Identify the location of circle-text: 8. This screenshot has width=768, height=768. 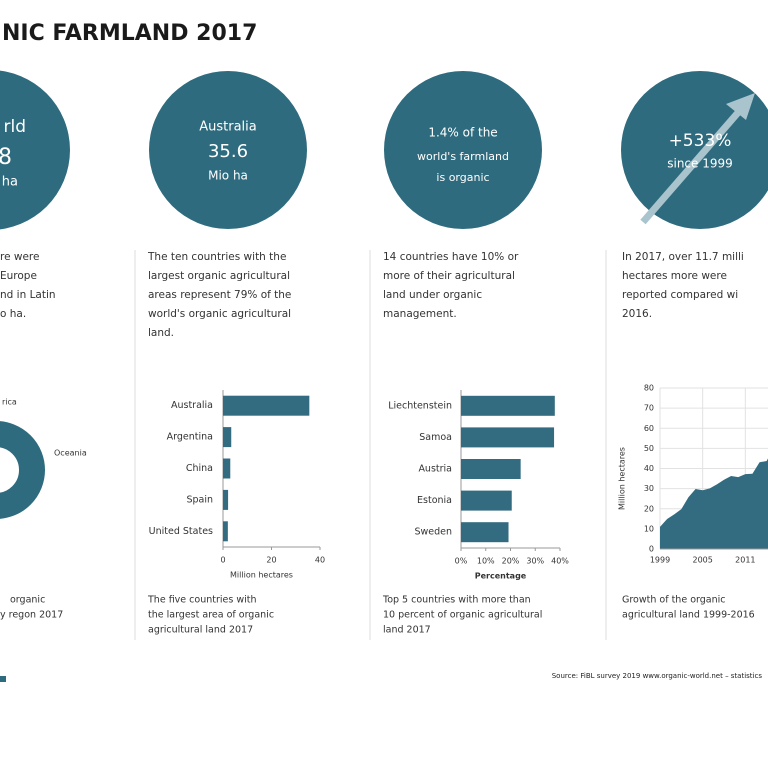
(6, 157).